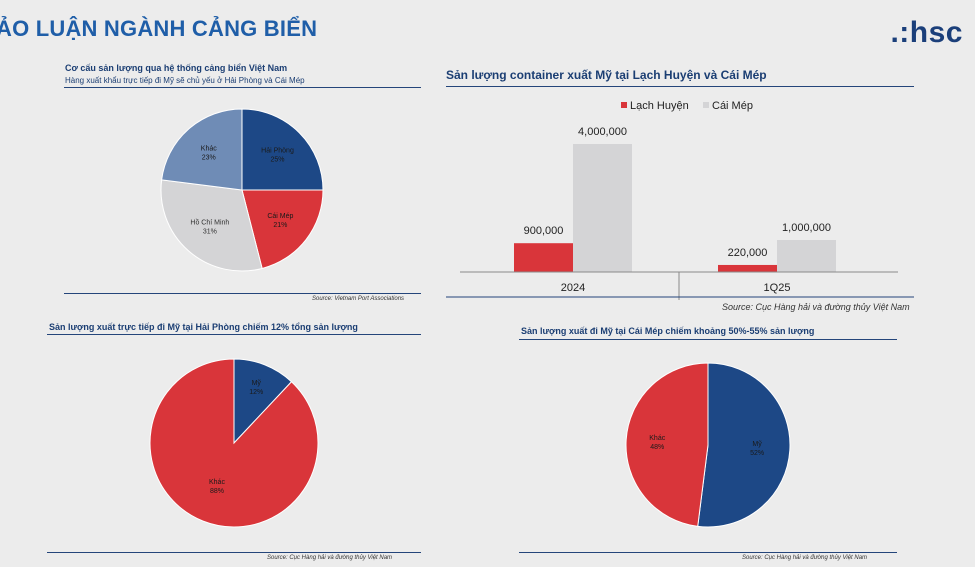  I want to click on legend-swatch-cai-mep, so click(706, 105).